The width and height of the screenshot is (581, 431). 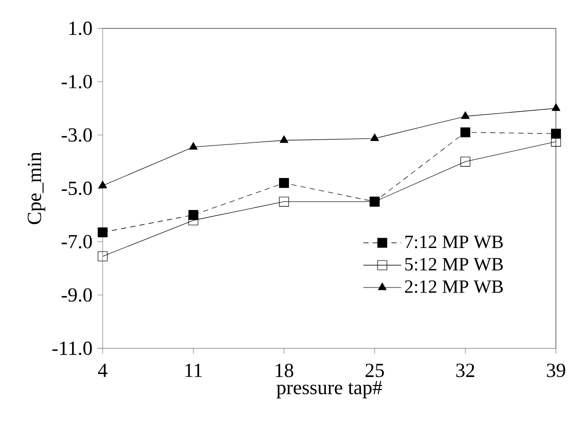 What do you see at coordinates (77, 135) in the screenshot?
I see `y-tick-label: -3.0` at bounding box center [77, 135].